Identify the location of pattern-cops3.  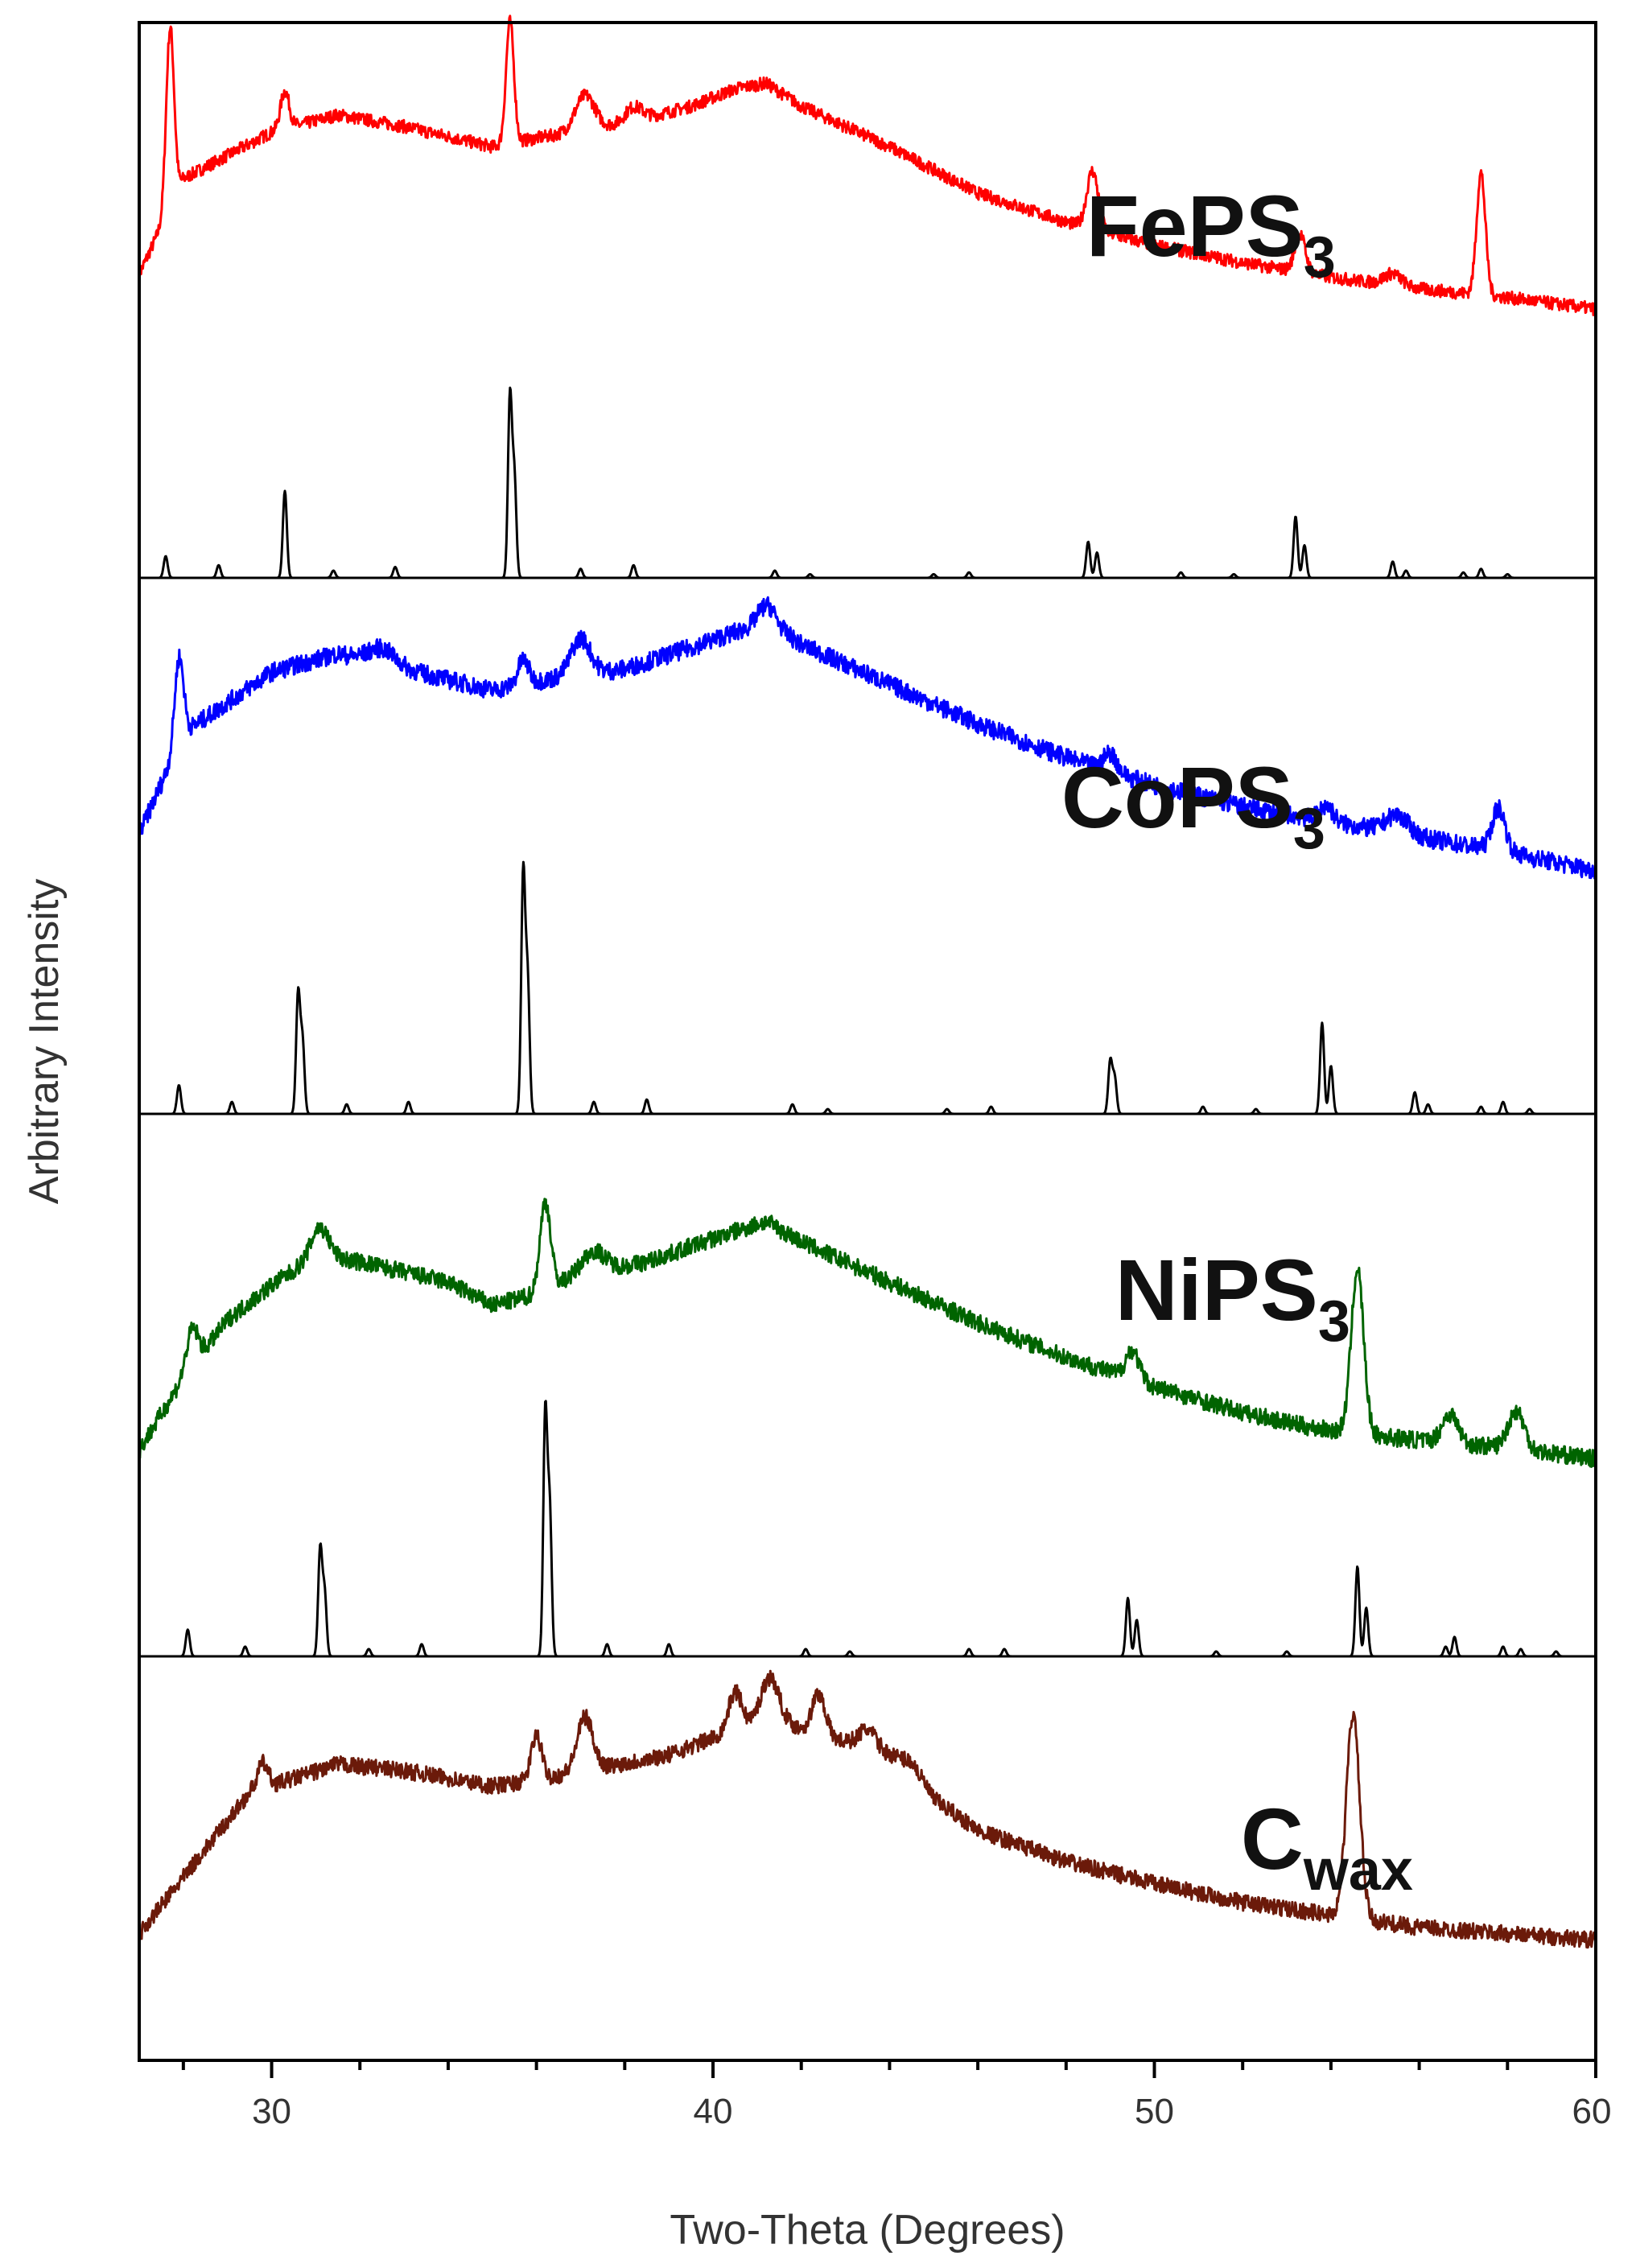
(867, 738).